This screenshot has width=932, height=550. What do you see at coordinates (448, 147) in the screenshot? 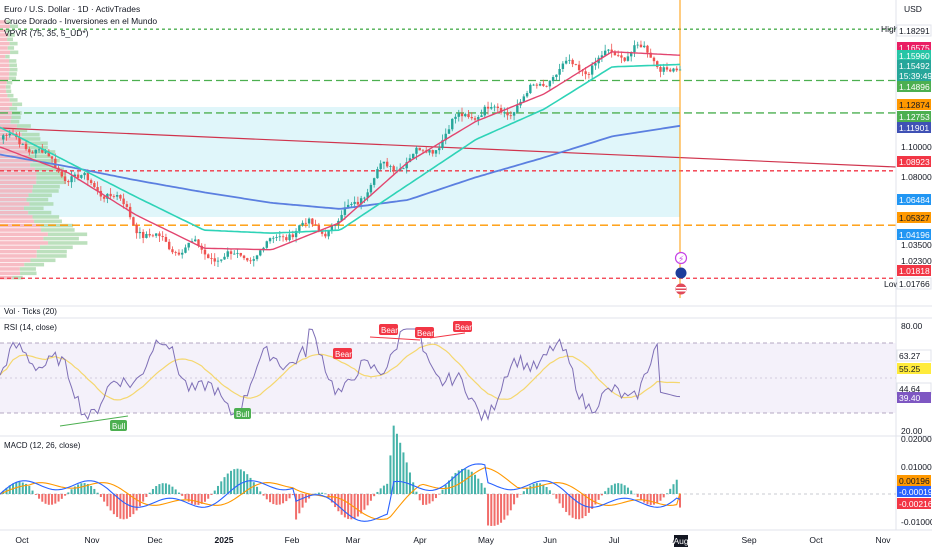
I see `trend-line` at bounding box center [448, 147].